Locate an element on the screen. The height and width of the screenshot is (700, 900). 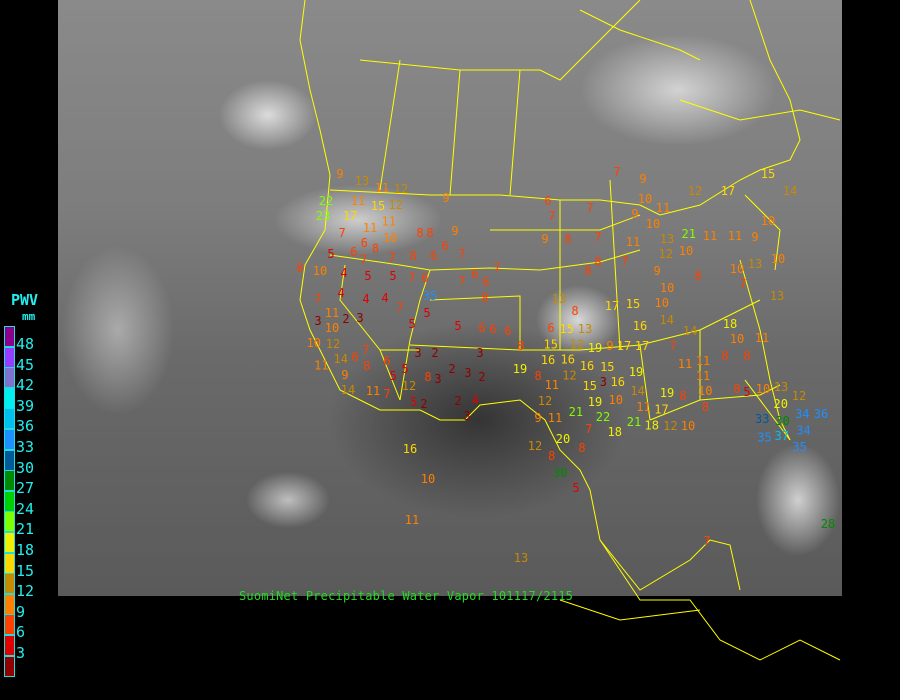
legend-label: 18 is located at coordinates (25, 550).